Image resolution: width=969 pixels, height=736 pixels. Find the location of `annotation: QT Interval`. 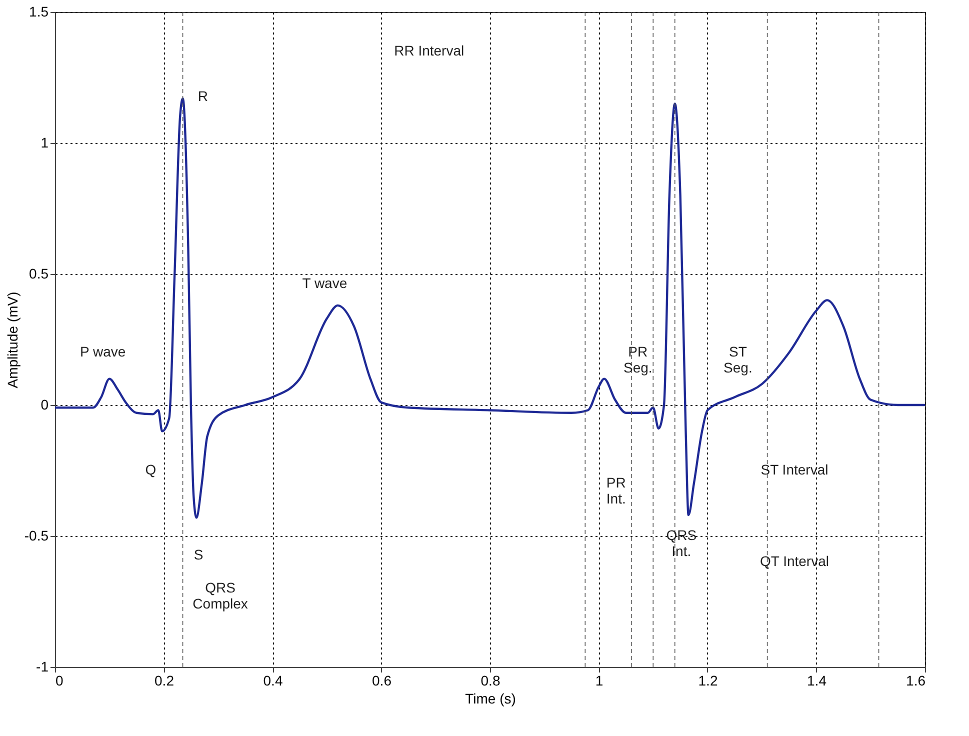

annotation: QT Interval is located at coordinates (794, 561).